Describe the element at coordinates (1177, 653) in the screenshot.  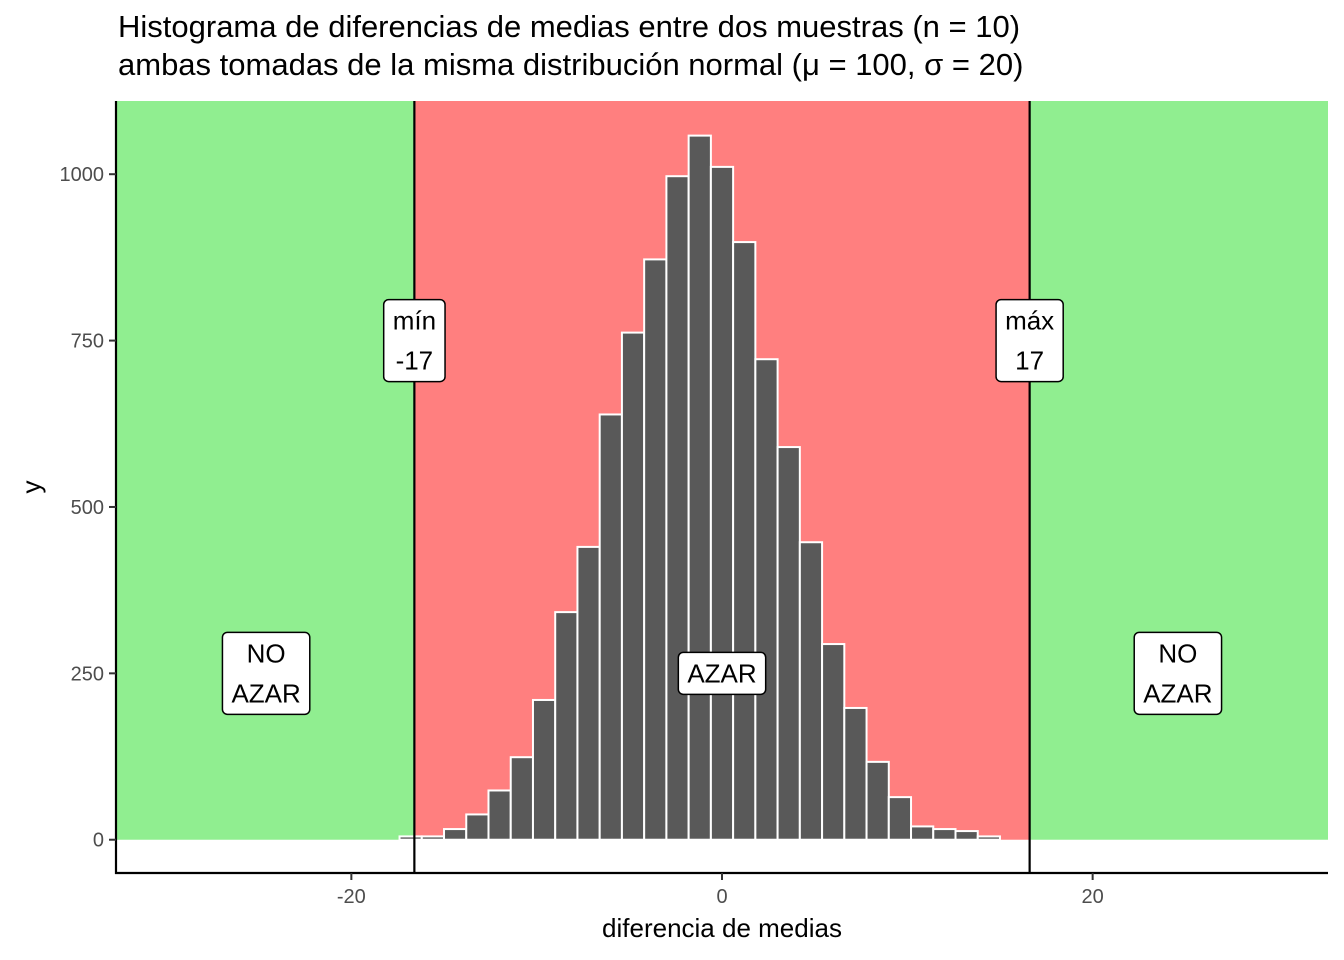
I see `region-label-3-text: NO` at that location.